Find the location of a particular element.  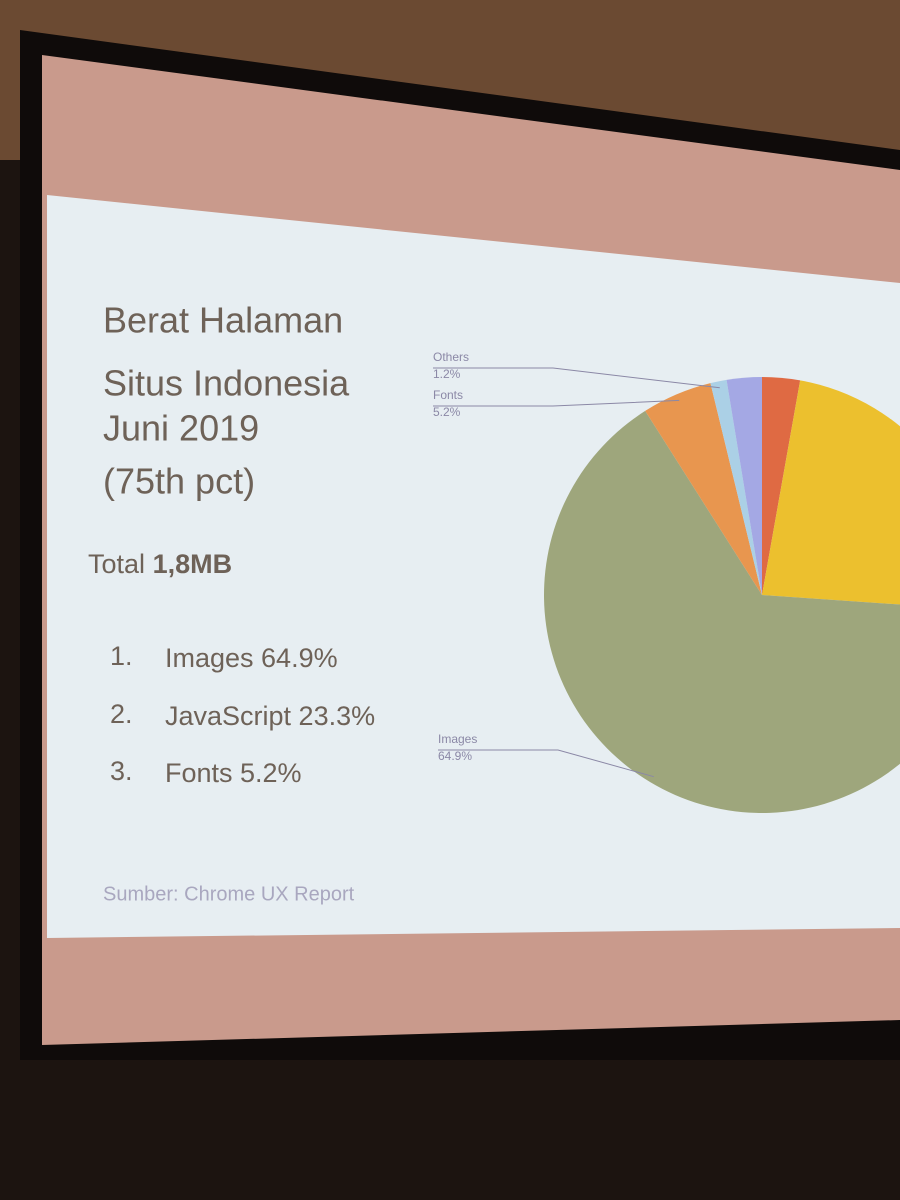

title-line: (75th pct) is located at coordinates (179, 481).